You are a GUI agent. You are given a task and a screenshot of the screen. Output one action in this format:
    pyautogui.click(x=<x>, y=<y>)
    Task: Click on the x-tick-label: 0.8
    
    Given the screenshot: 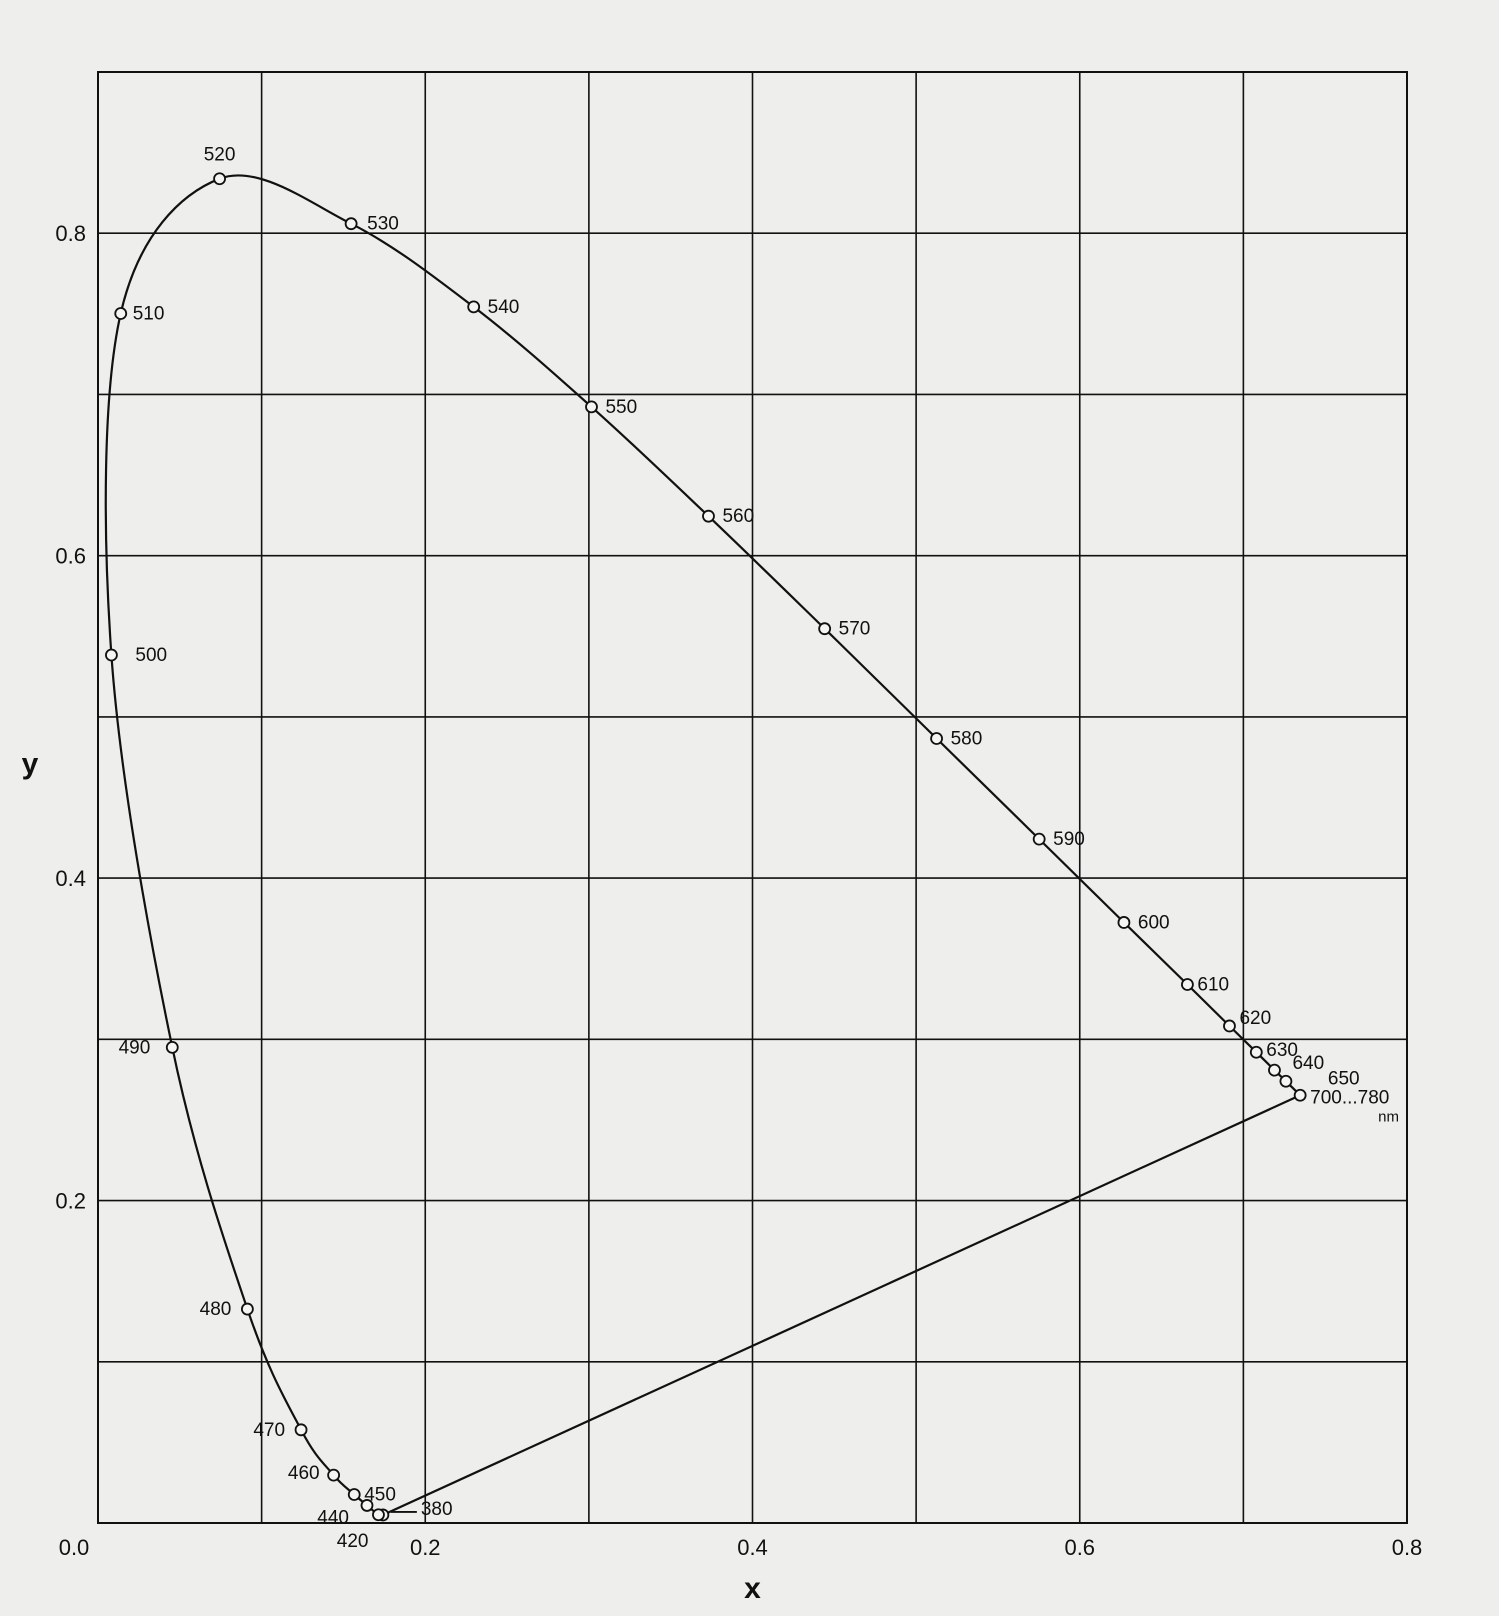 What is the action you would take?
    pyautogui.click(x=1407, y=1547)
    